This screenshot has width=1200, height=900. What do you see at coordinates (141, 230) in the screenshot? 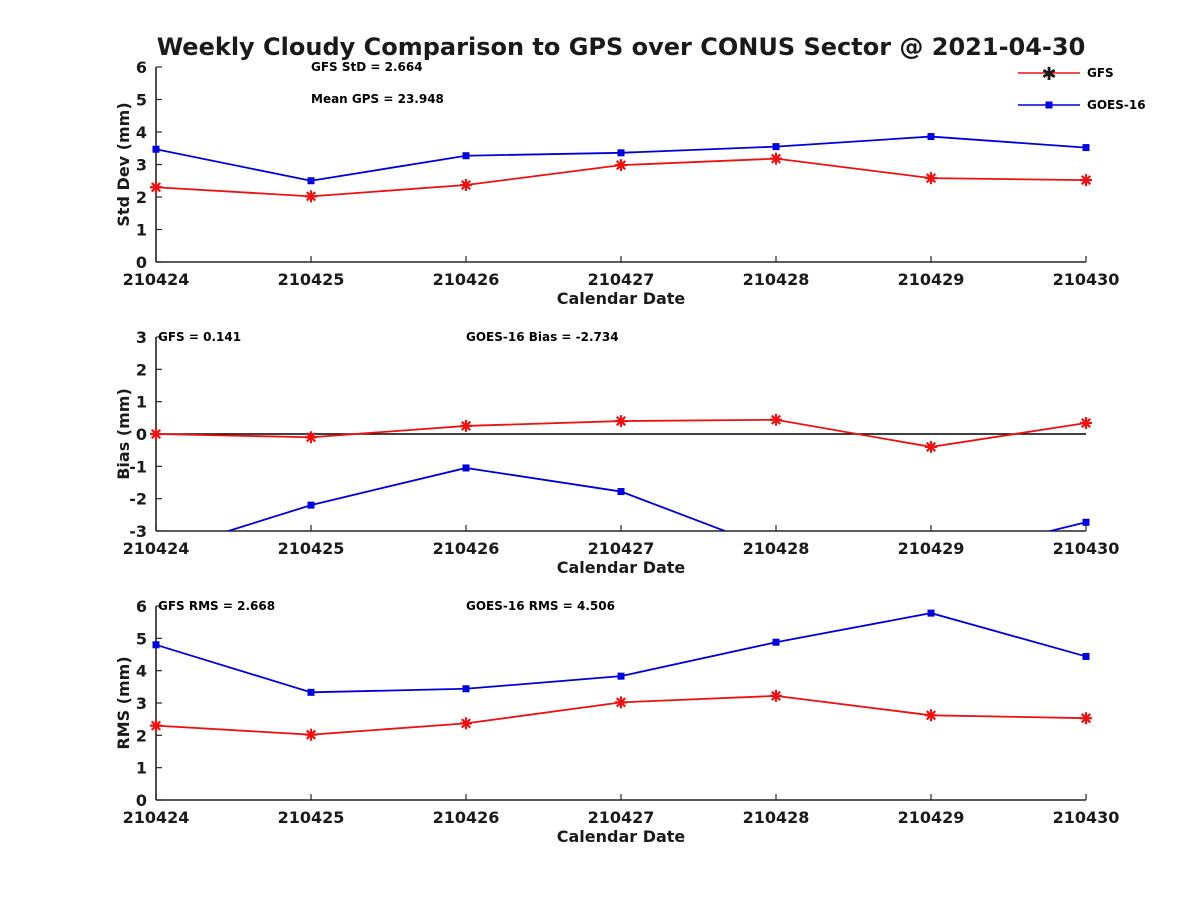
I see `std-ytick-label: 1` at bounding box center [141, 230].